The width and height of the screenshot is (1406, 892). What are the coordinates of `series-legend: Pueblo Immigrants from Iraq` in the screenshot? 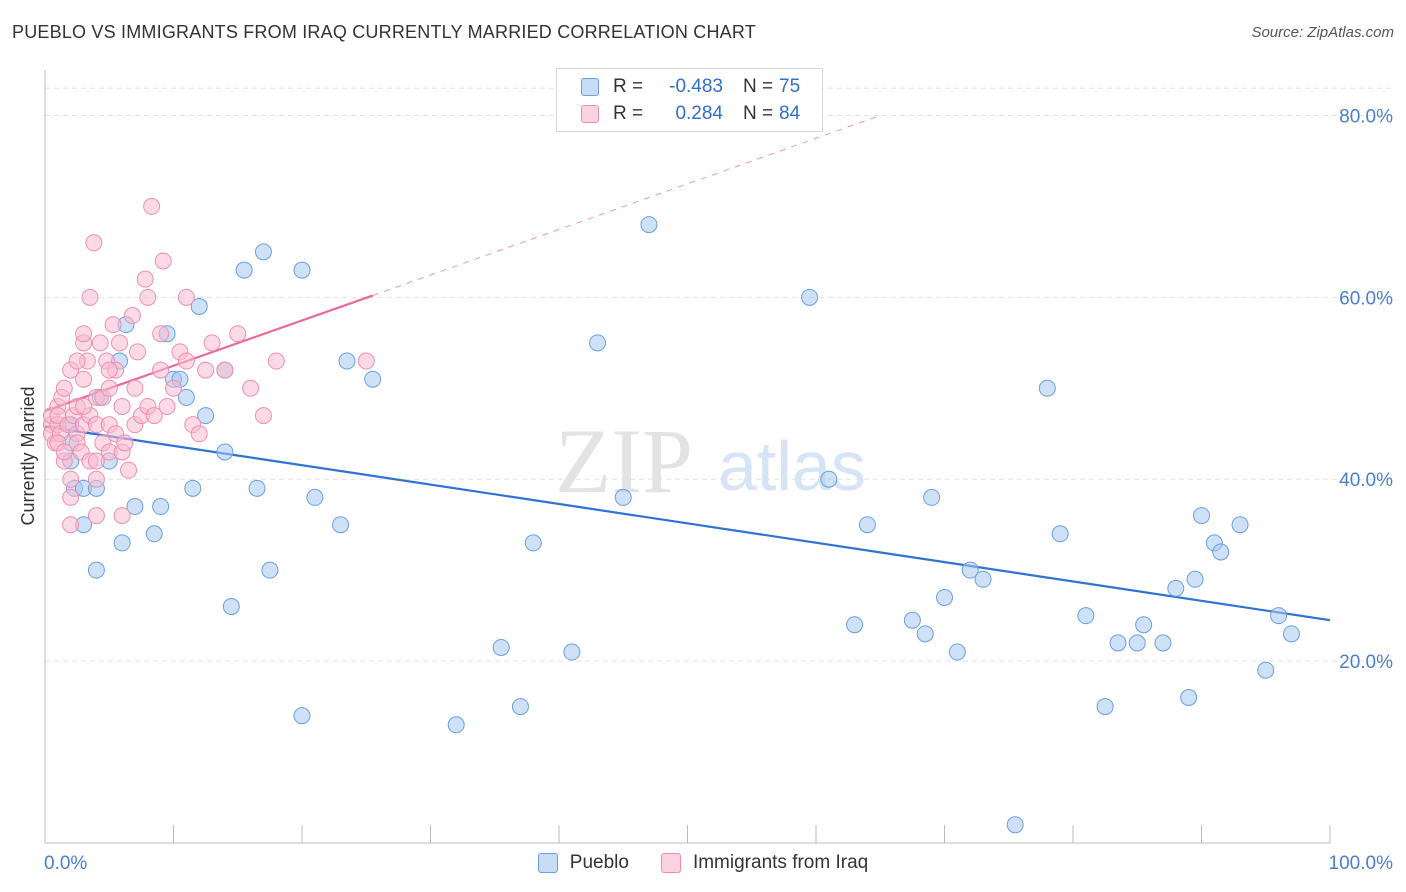 It's located at (703, 863).